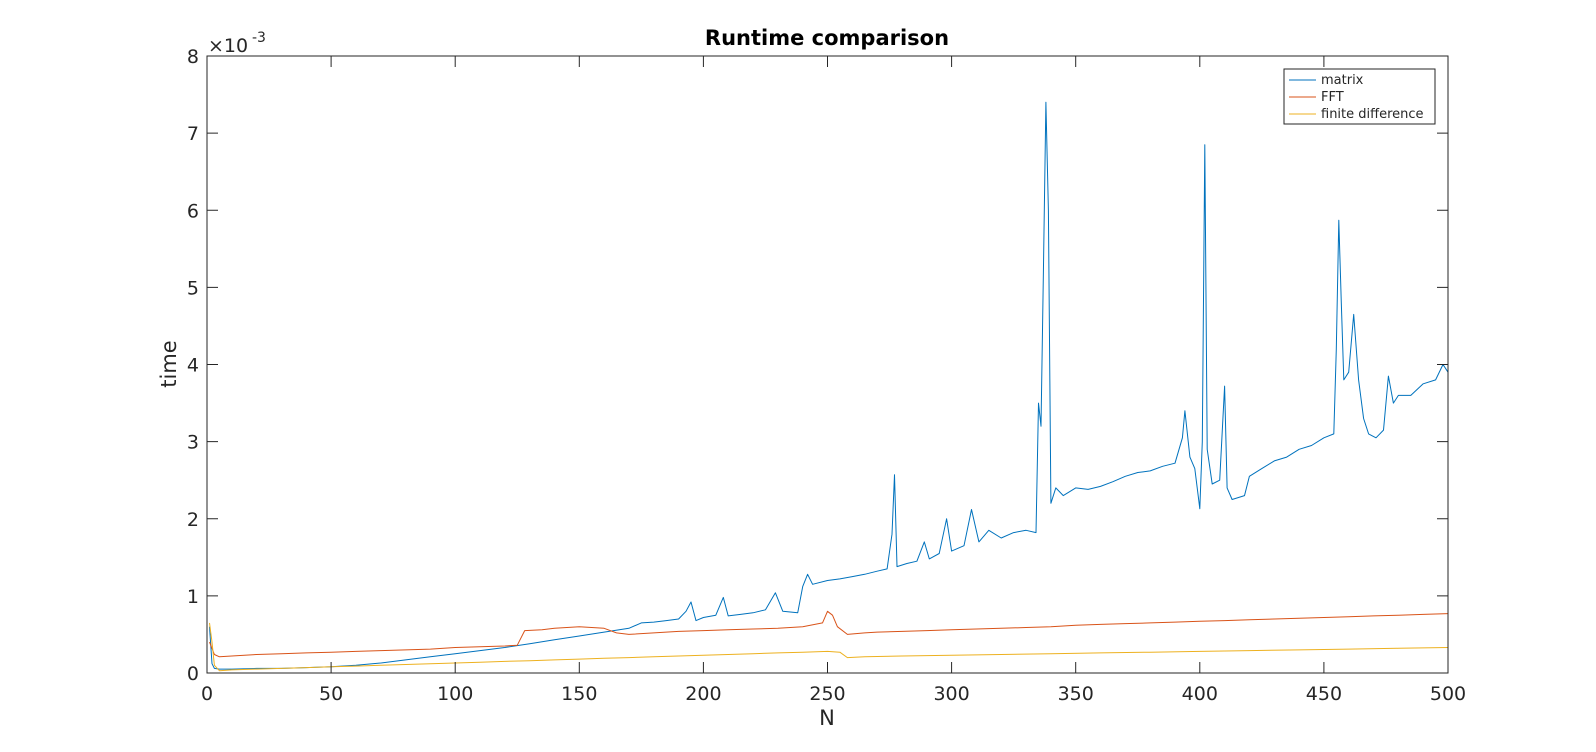 This screenshot has width=1596, height=752. I want to click on y-axis-label: time, so click(169, 363).